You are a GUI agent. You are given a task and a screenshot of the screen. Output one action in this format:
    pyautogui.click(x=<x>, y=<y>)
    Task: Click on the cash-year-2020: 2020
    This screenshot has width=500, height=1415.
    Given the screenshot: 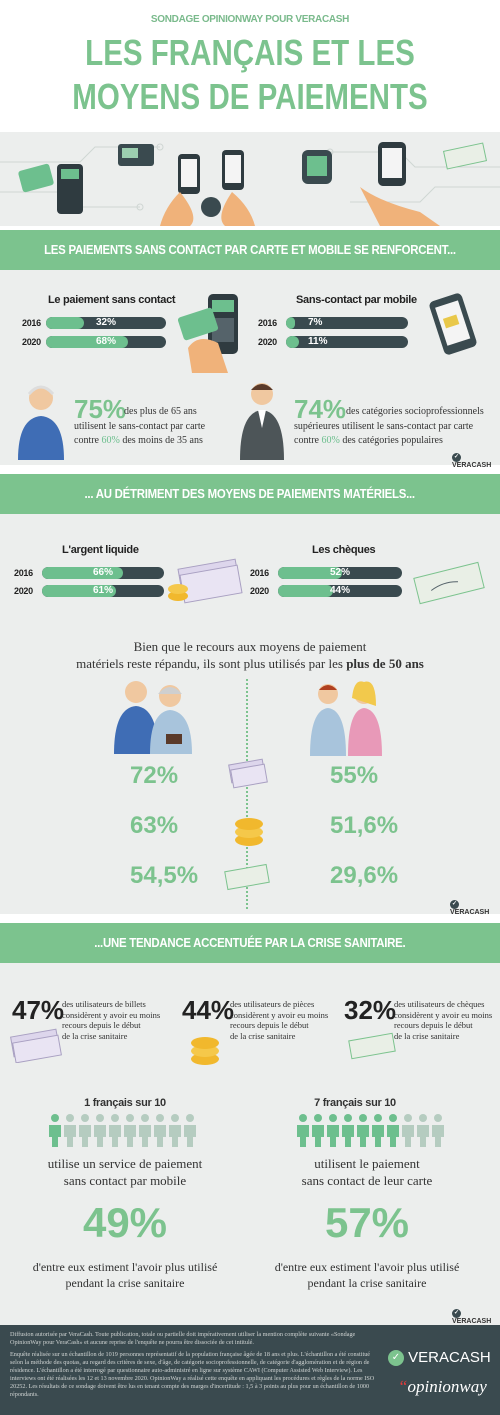 What is the action you would take?
    pyautogui.click(x=23, y=591)
    